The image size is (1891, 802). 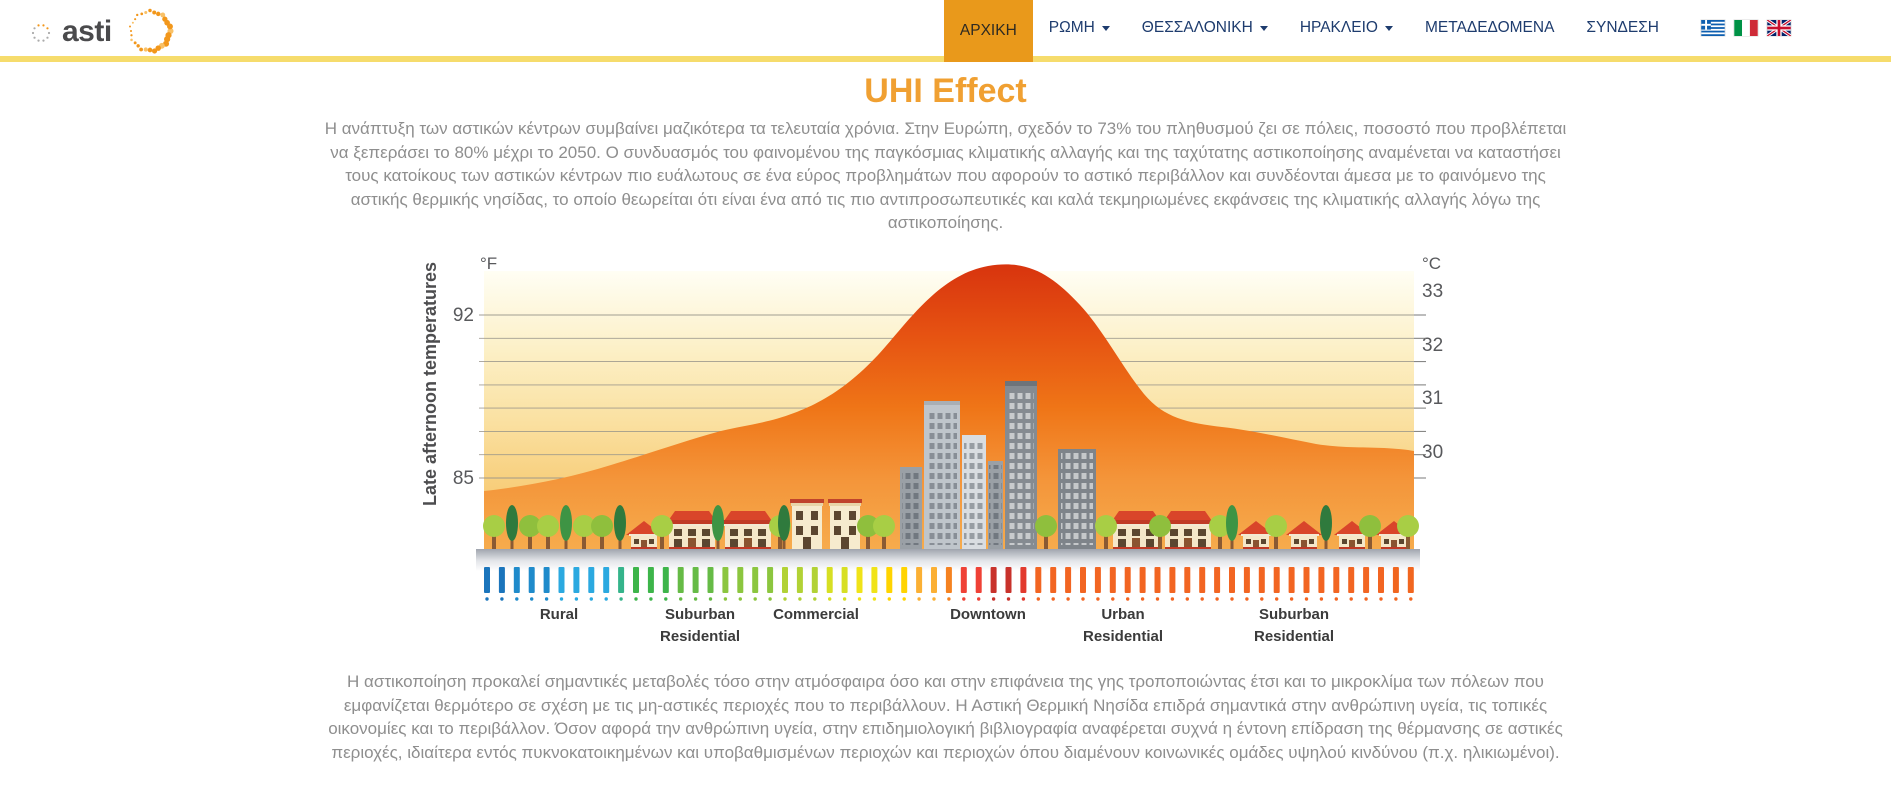 I want to click on zone-label-3: Downtown, so click(x=988, y=614).